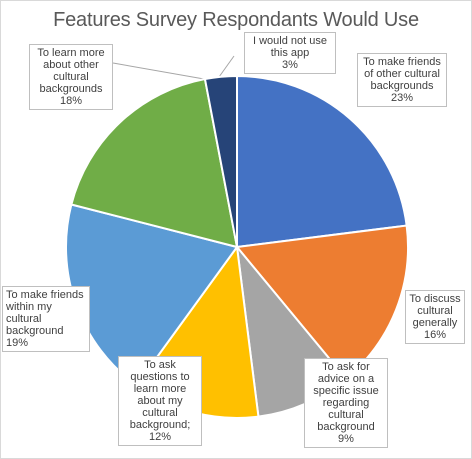 This screenshot has width=472, height=459. I want to click on slice-percent: 18%, so click(71, 101).